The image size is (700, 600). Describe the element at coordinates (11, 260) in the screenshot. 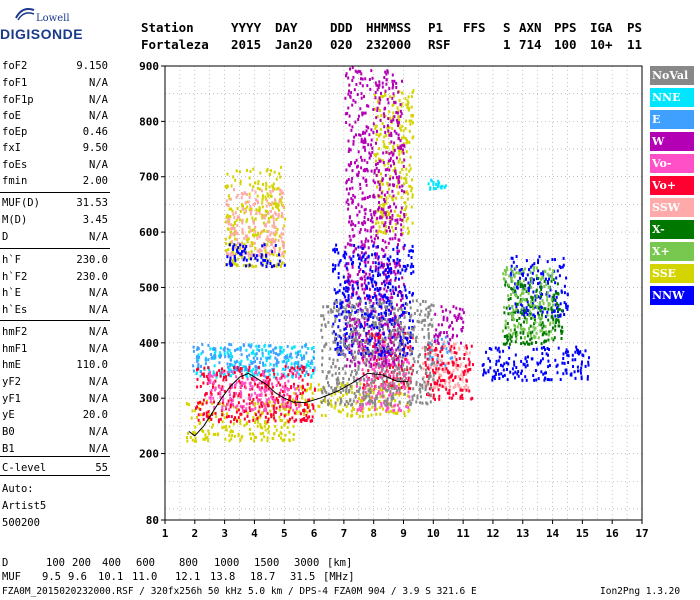

I see `param-name: h`F` at that location.